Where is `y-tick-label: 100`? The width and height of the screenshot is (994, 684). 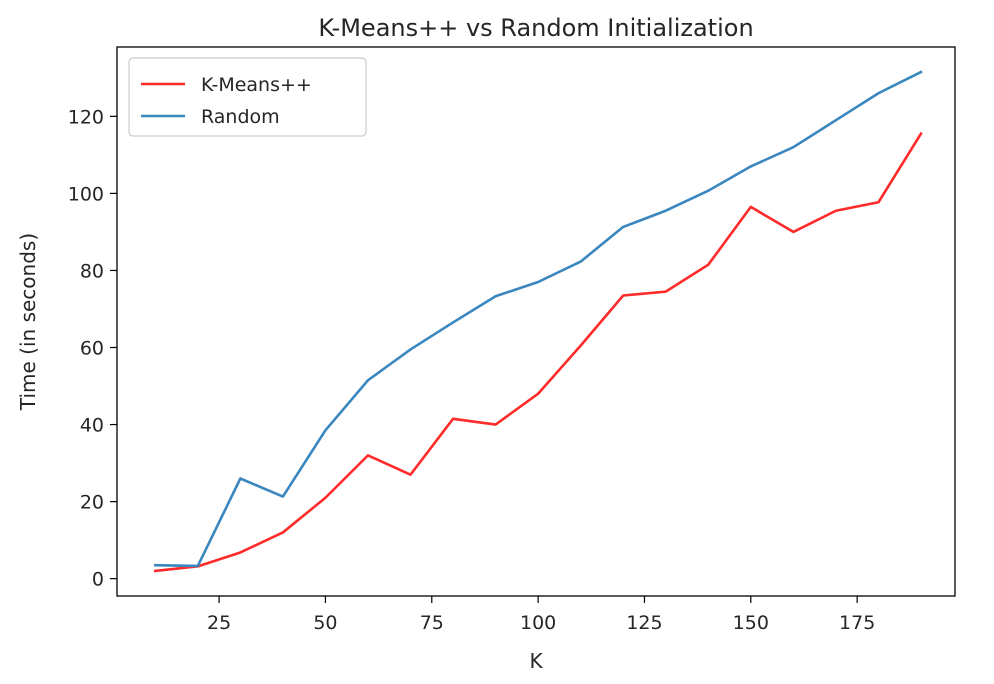 y-tick-label: 100 is located at coordinates (86, 194).